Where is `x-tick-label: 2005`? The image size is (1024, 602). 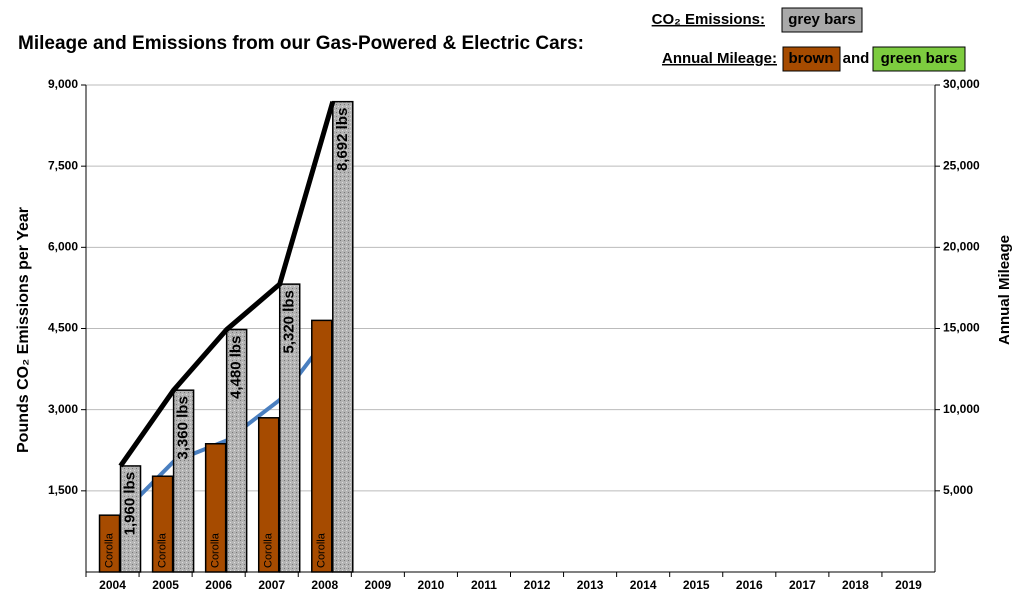 x-tick-label: 2005 is located at coordinates (165, 585).